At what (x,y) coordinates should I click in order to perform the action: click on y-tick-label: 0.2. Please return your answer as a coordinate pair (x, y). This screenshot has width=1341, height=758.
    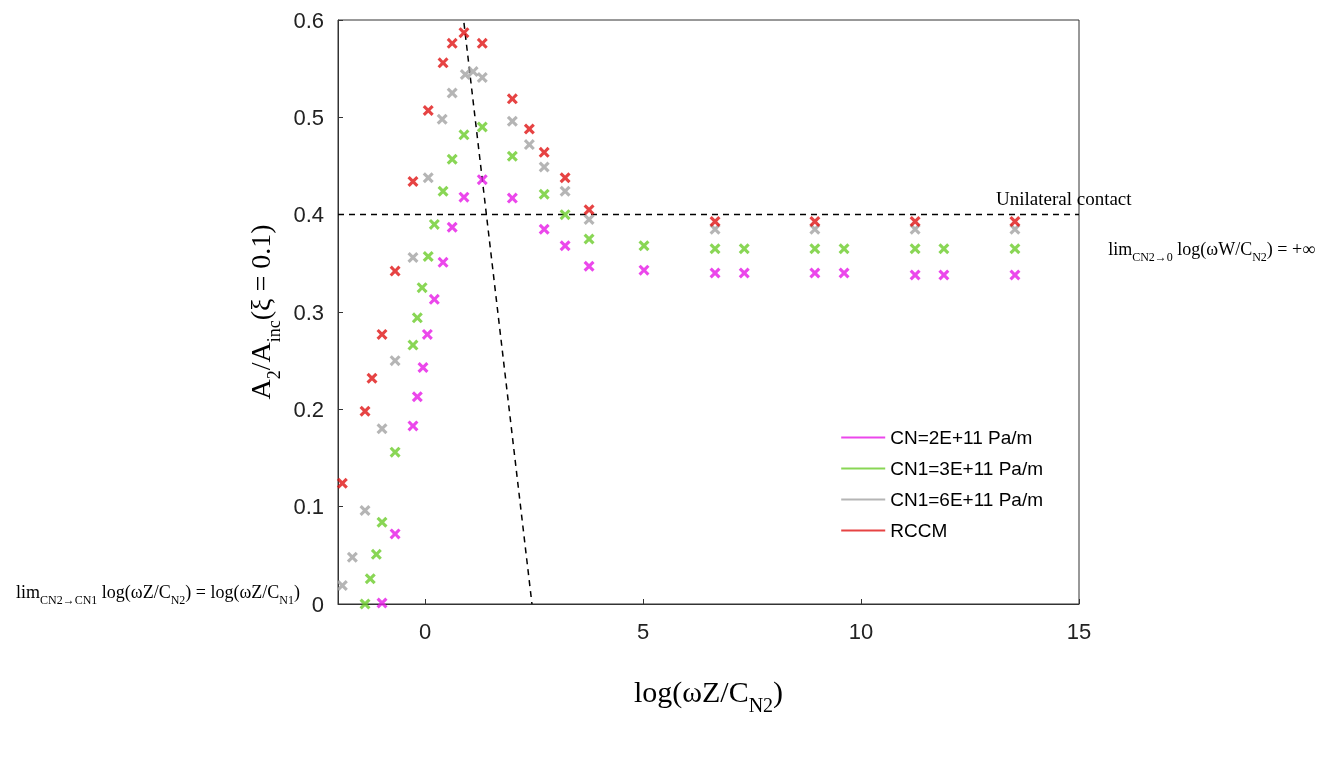
    Looking at the image, I should click on (308, 409).